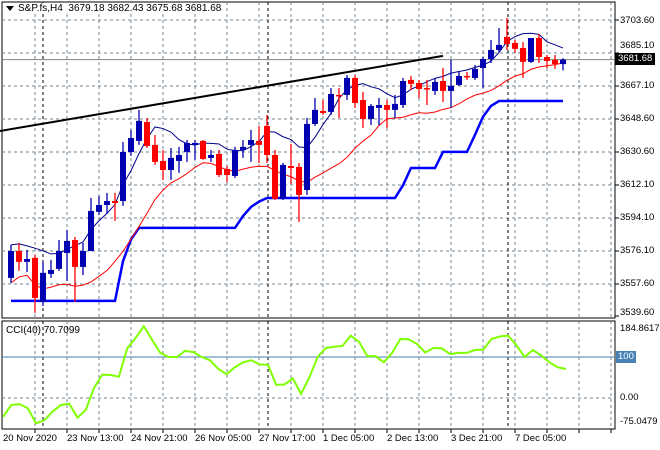 The image size is (660, 450). I want to click on price-tick: 3703.60, so click(637, 20).